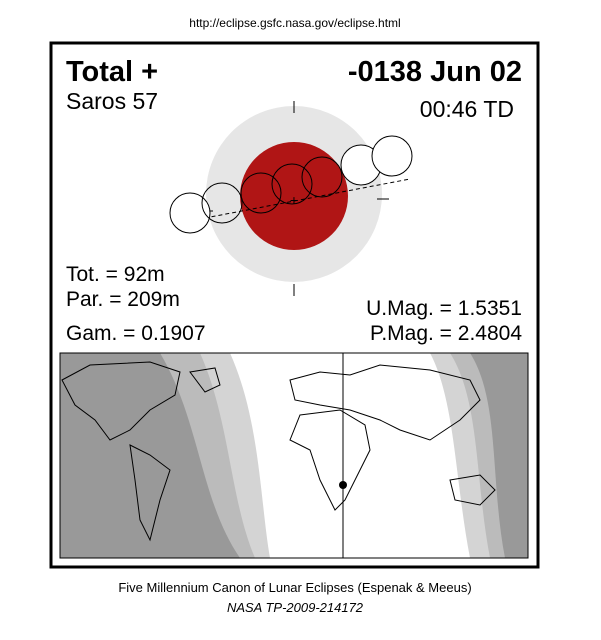  Describe the element at coordinates (467, 109) in the screenshot. I see `time: 00:46 TD` at that location.